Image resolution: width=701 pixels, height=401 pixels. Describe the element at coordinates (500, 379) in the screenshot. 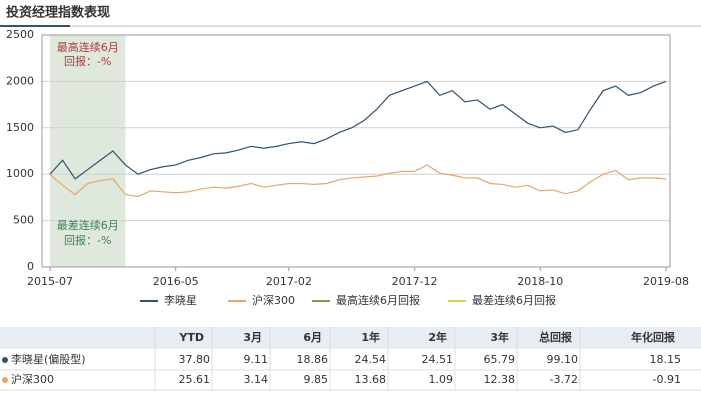

I see `table-cell: 12.38` at that location.